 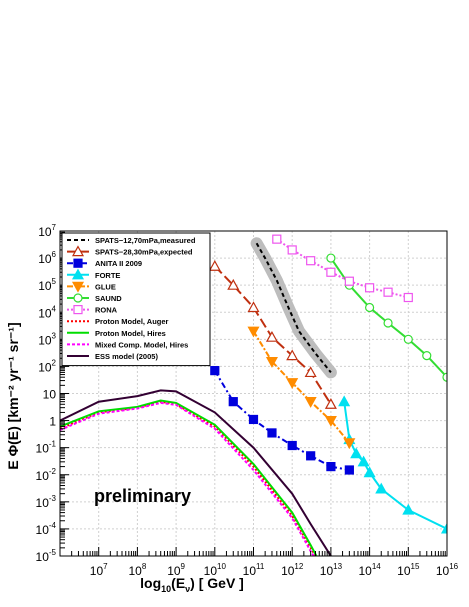 What do you see at coordinates (142, 496) in the screenshot?
I see `preliminary-annotation: preliminary` at bounding box center [142, 496].